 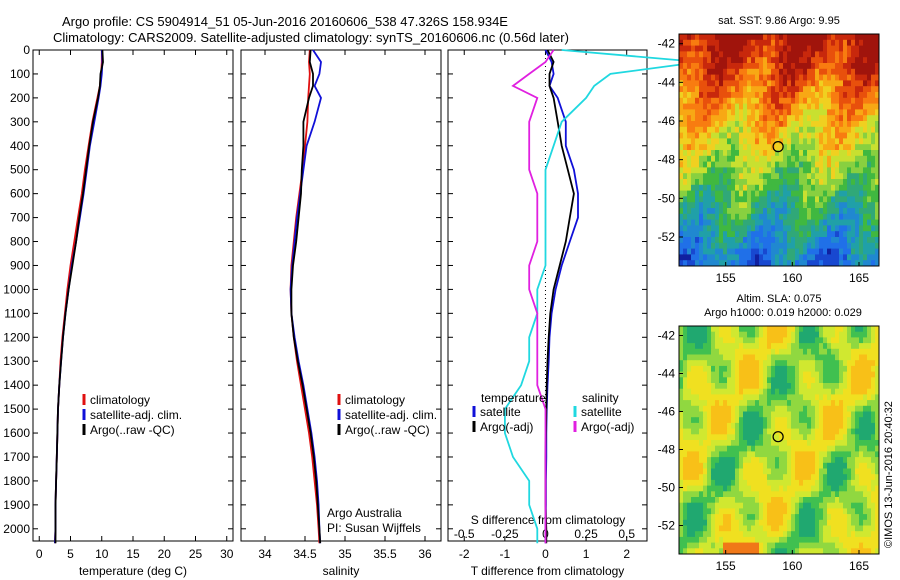 I want to click on sal-legend-item-label: climatology, so click(x=375, y=400).